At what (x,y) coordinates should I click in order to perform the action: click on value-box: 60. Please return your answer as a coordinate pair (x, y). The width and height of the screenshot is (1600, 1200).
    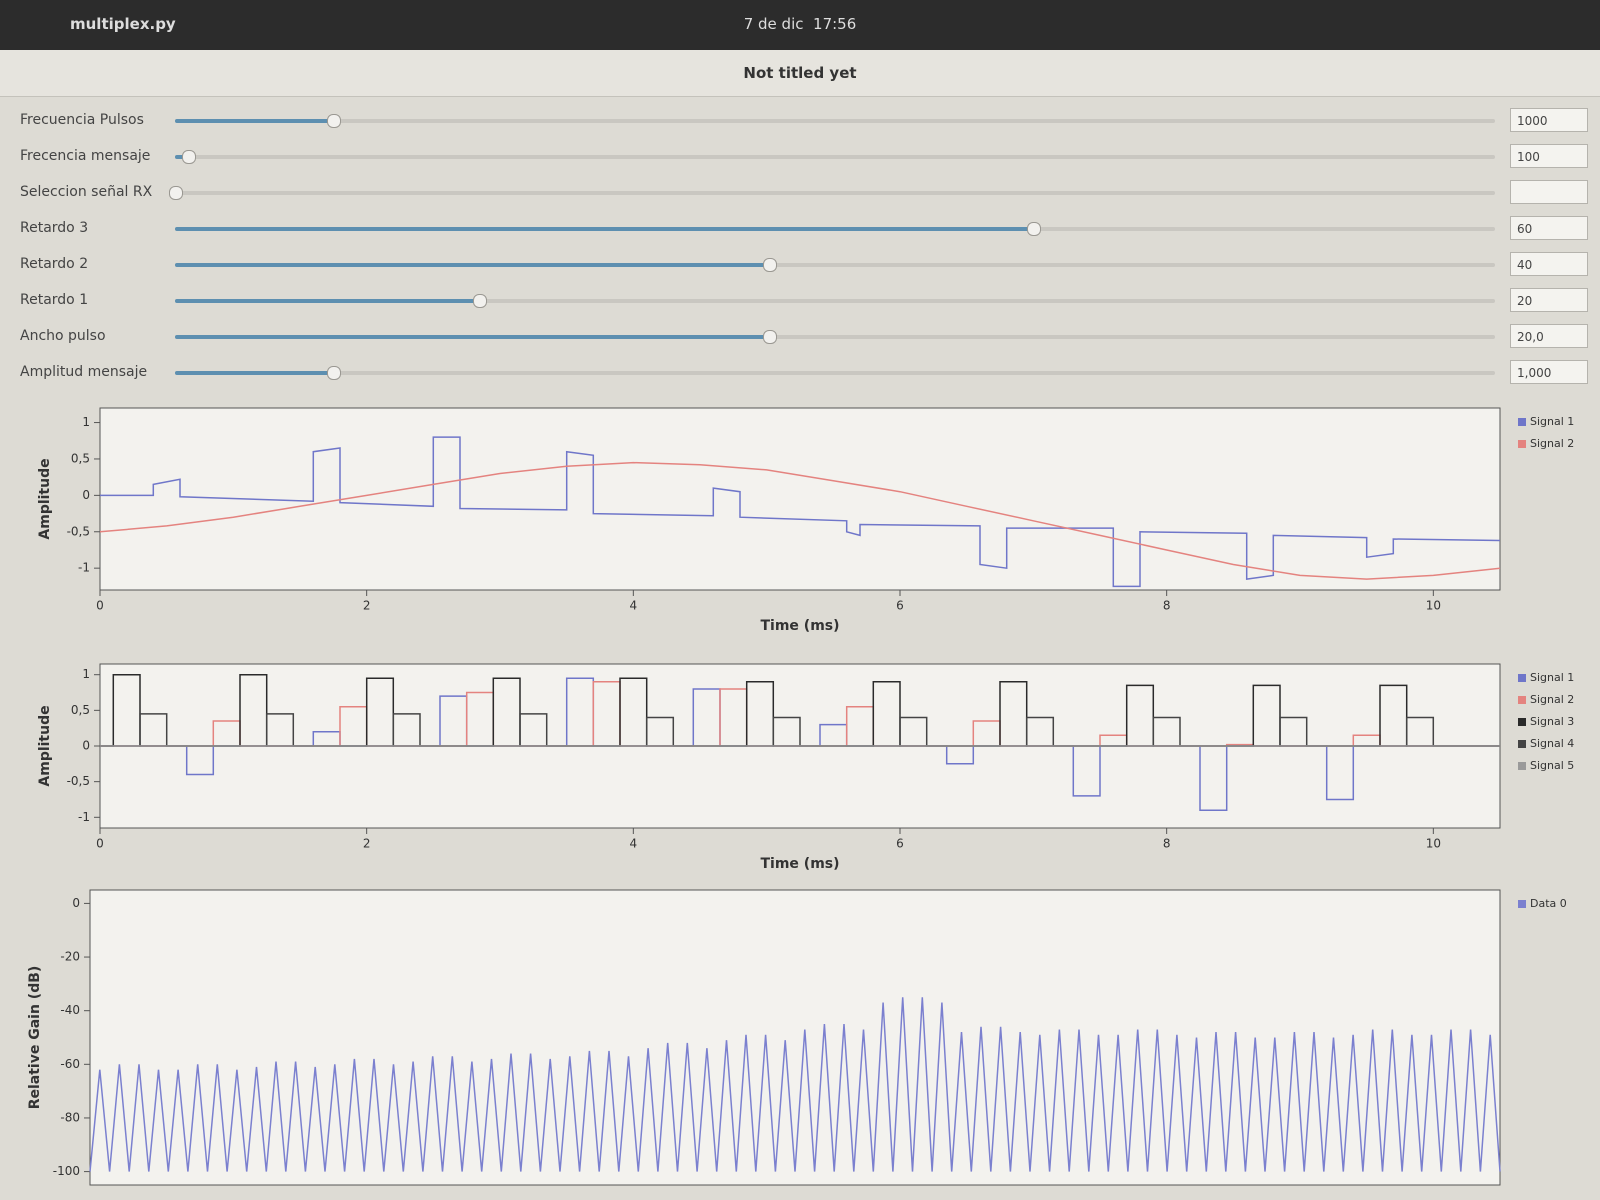
    Looking at the image, I should click on (1549, 228).